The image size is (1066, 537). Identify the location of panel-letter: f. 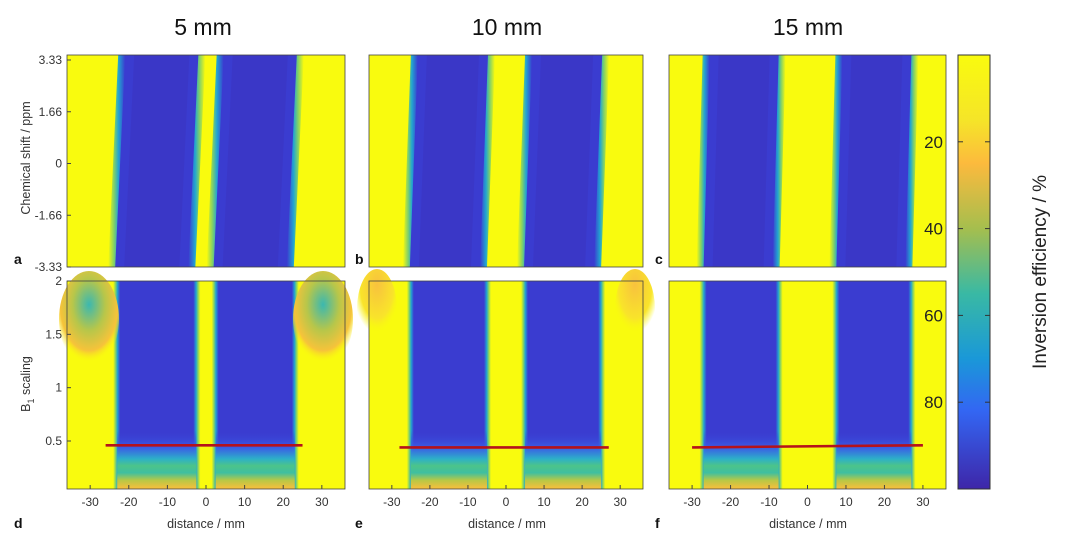
(657, 523).